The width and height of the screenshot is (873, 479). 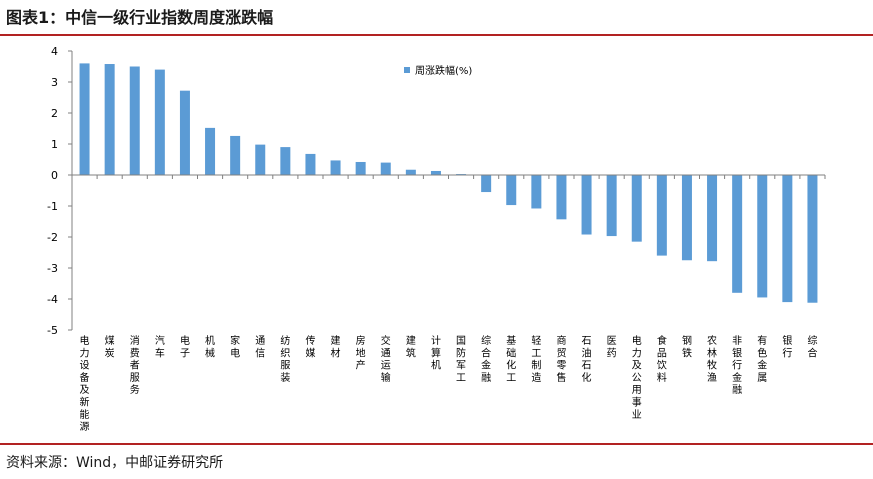 What do you see at coordinates (386, 359) in the screenshot?
I see `x-tick-label: 交通运输` at bounding box center [386, 359].